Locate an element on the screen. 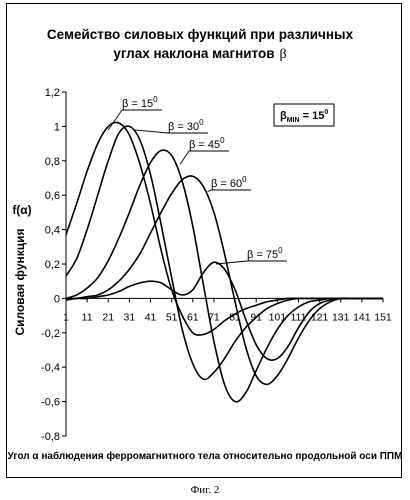 This screenshot has height=500, width=410. series-label-name: β = 30 is located at coordinates (183, 127).